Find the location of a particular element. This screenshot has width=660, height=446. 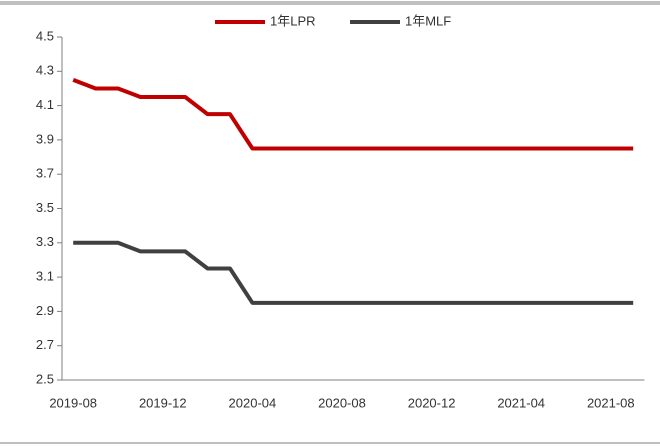

y-tick-label: 2.7 is located at coordinates (45, 344).